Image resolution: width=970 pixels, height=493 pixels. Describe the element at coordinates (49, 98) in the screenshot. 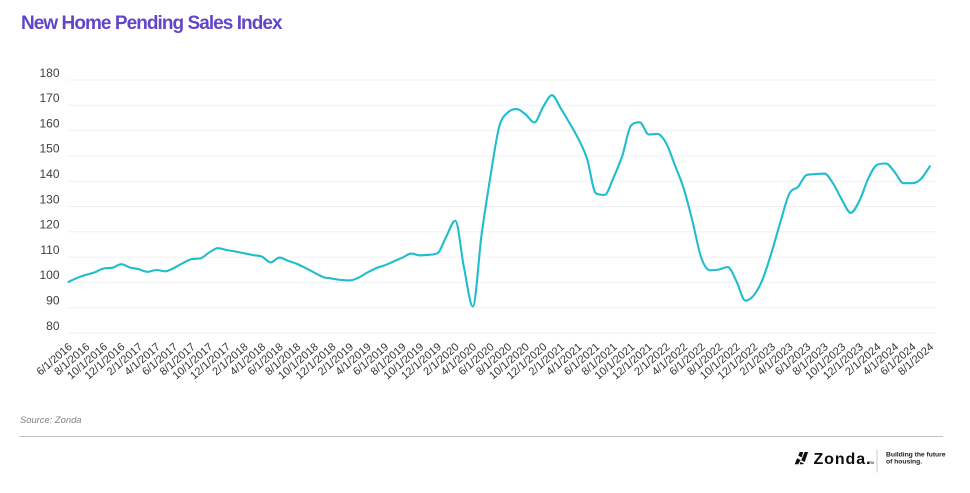

I see `svg-text: 170` at that location.